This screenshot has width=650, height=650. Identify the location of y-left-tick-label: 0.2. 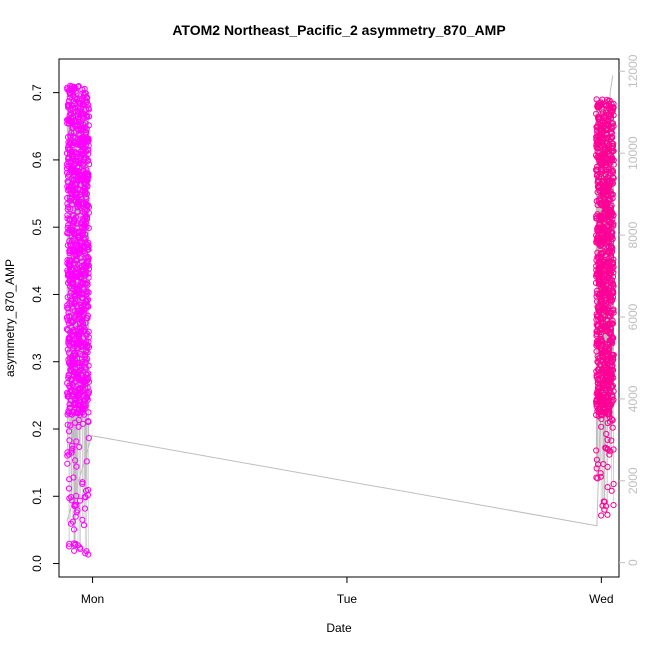
(37, 428).